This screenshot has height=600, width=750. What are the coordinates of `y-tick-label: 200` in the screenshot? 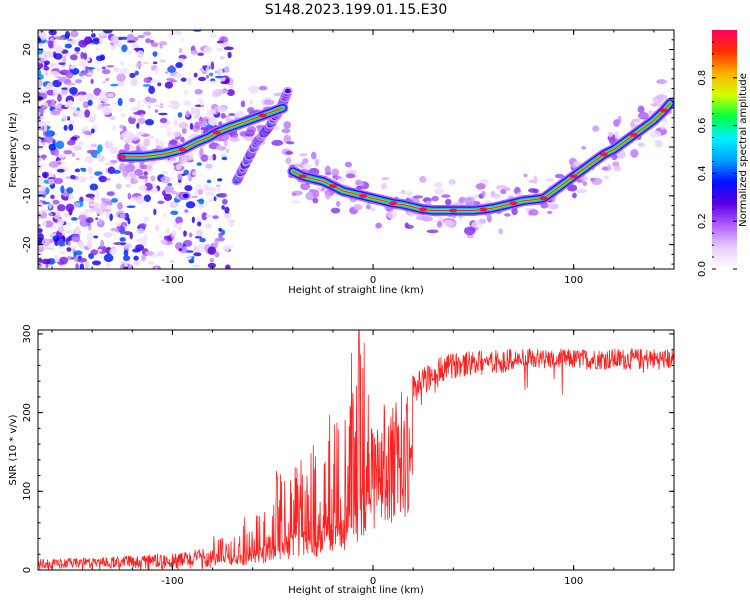 It's located at (27, 412).